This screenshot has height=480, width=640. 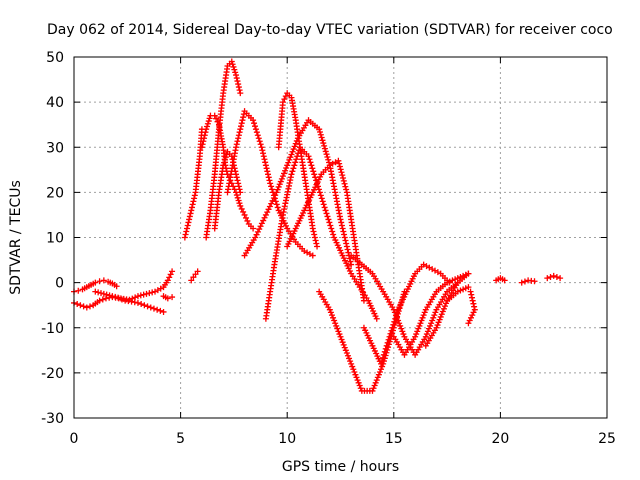 What do you see at coordinates (321, 233) in the screenshot?
I see `series-track-l` at bounding box center [321, 233].